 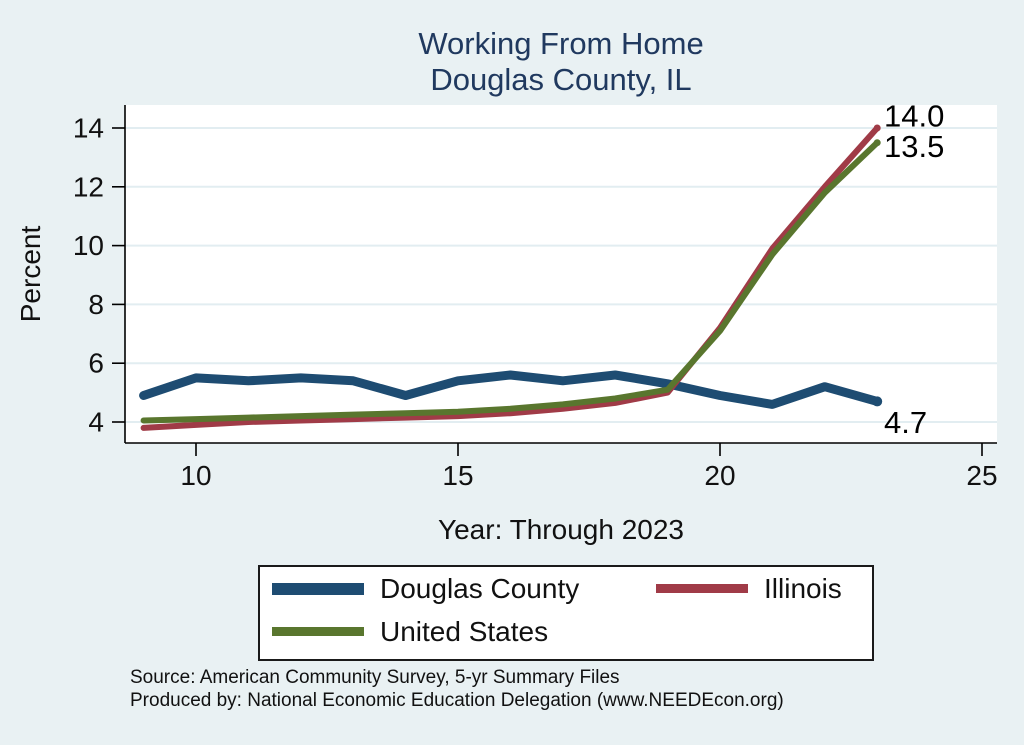 I want to click on x-tick-label: 25, so click(x=981, y=475).